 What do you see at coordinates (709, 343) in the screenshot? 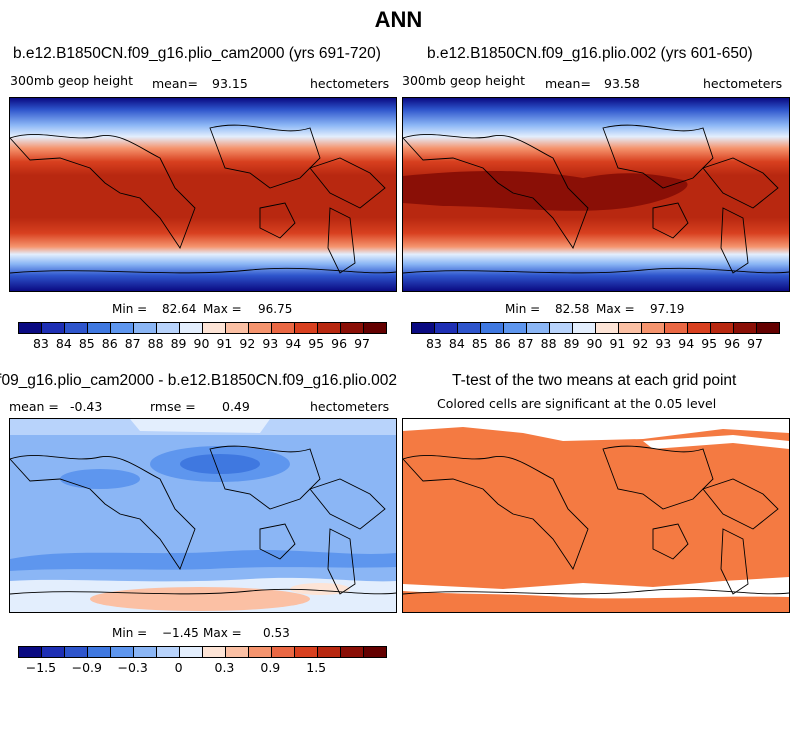
I see `colorbar-tick-label: 95` at bounding box center [709, 343].